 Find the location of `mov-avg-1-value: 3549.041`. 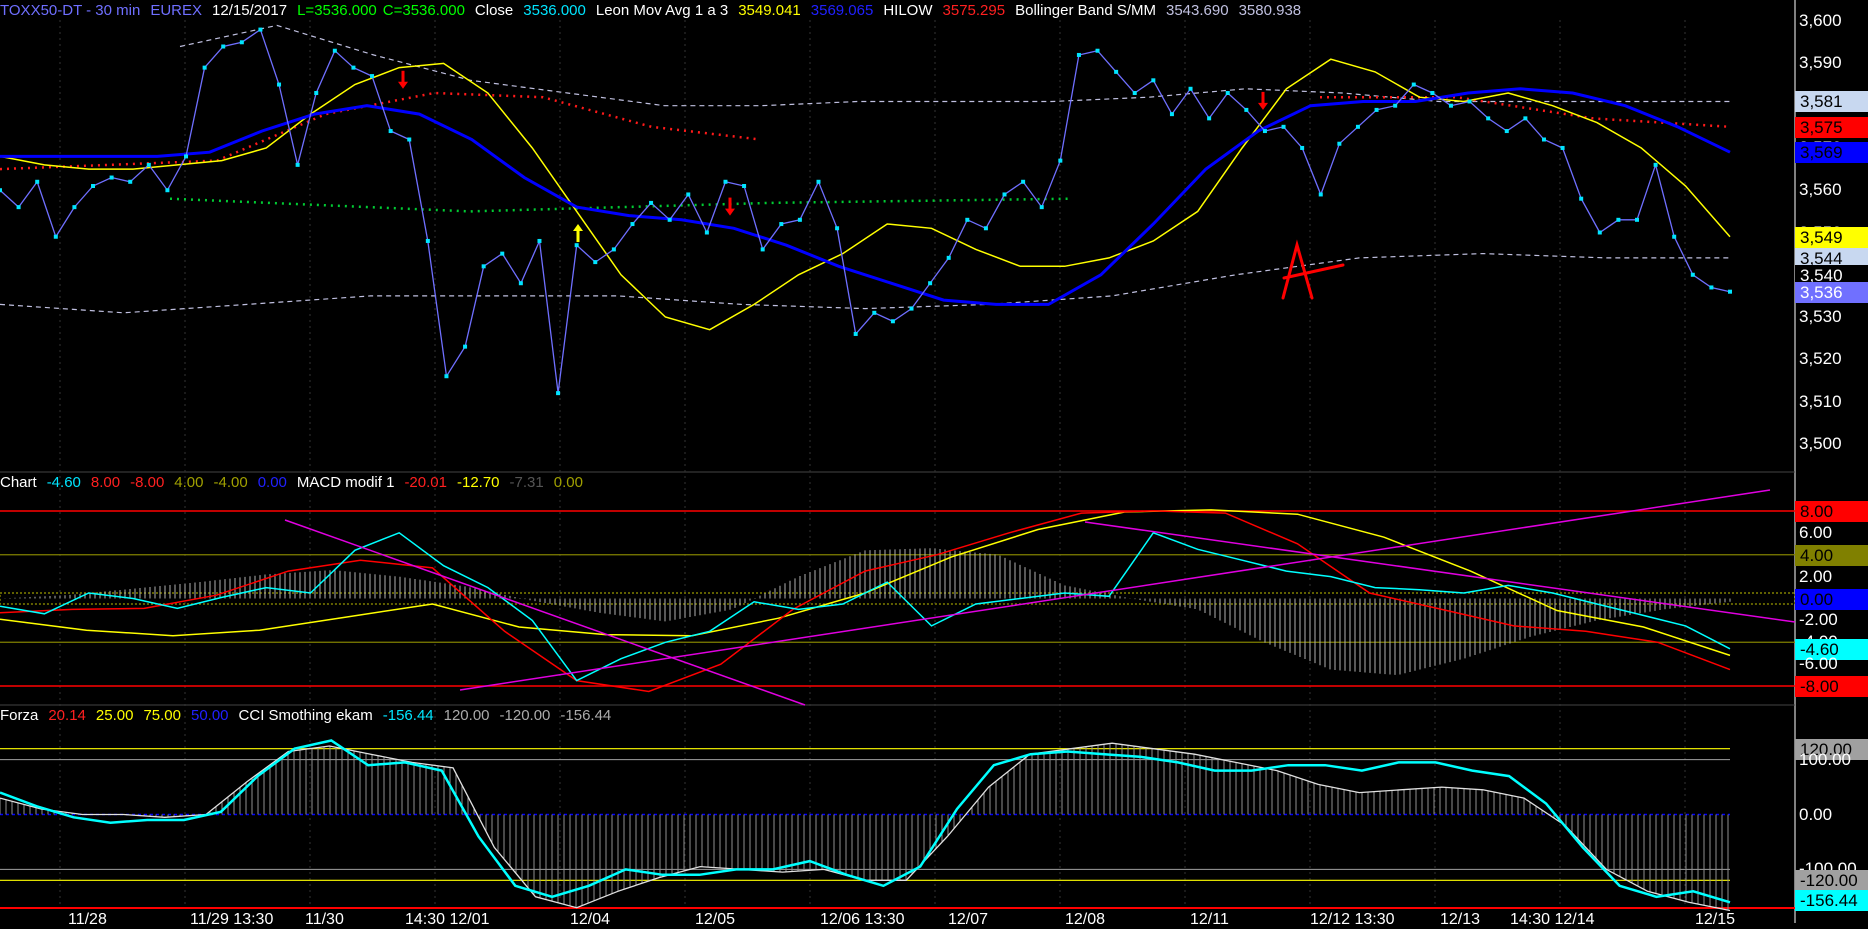

mov-avg-1-value: 3549.041 is located at coordinates (769, 10).